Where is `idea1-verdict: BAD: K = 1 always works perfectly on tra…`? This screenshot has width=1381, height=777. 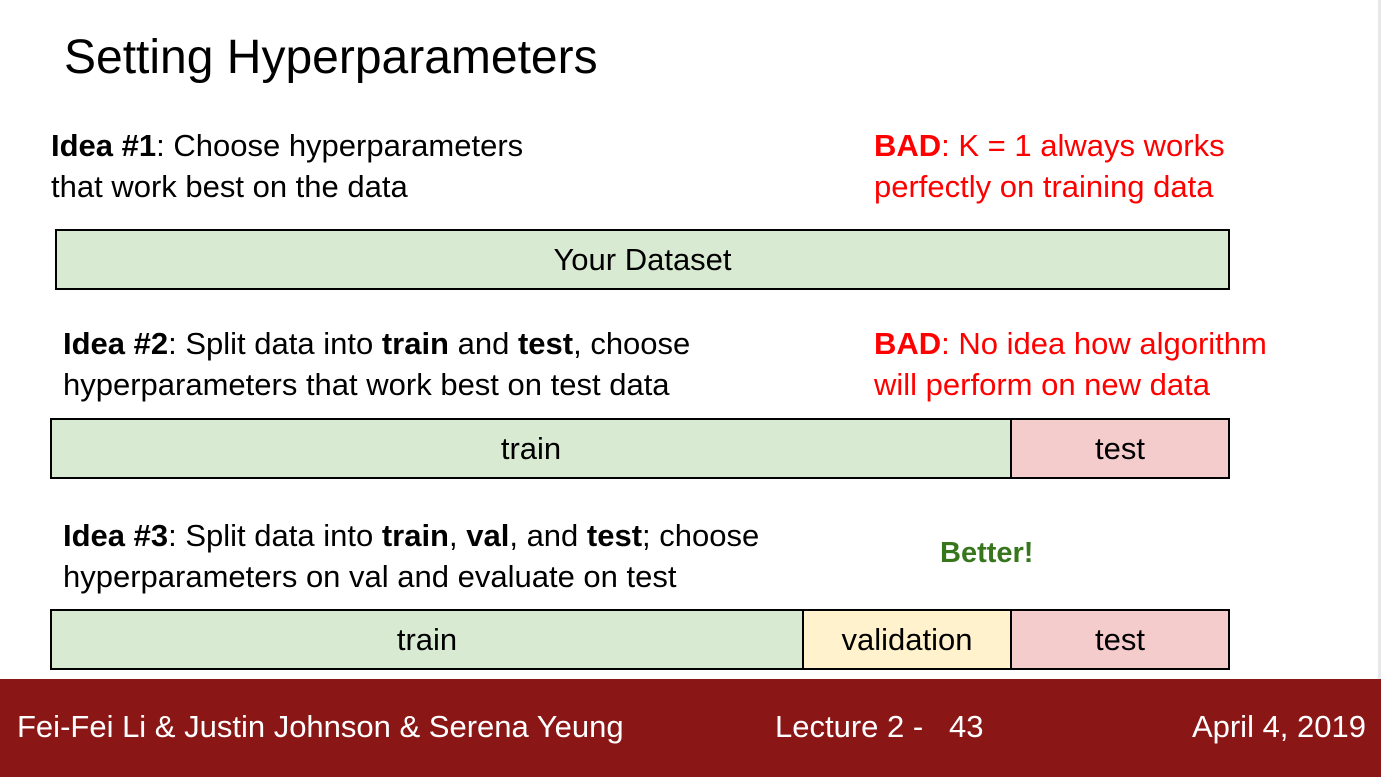 idea1-verdict: BAD: K = 1 always works perfectly on tra… is located at coordinates (1049, 166).